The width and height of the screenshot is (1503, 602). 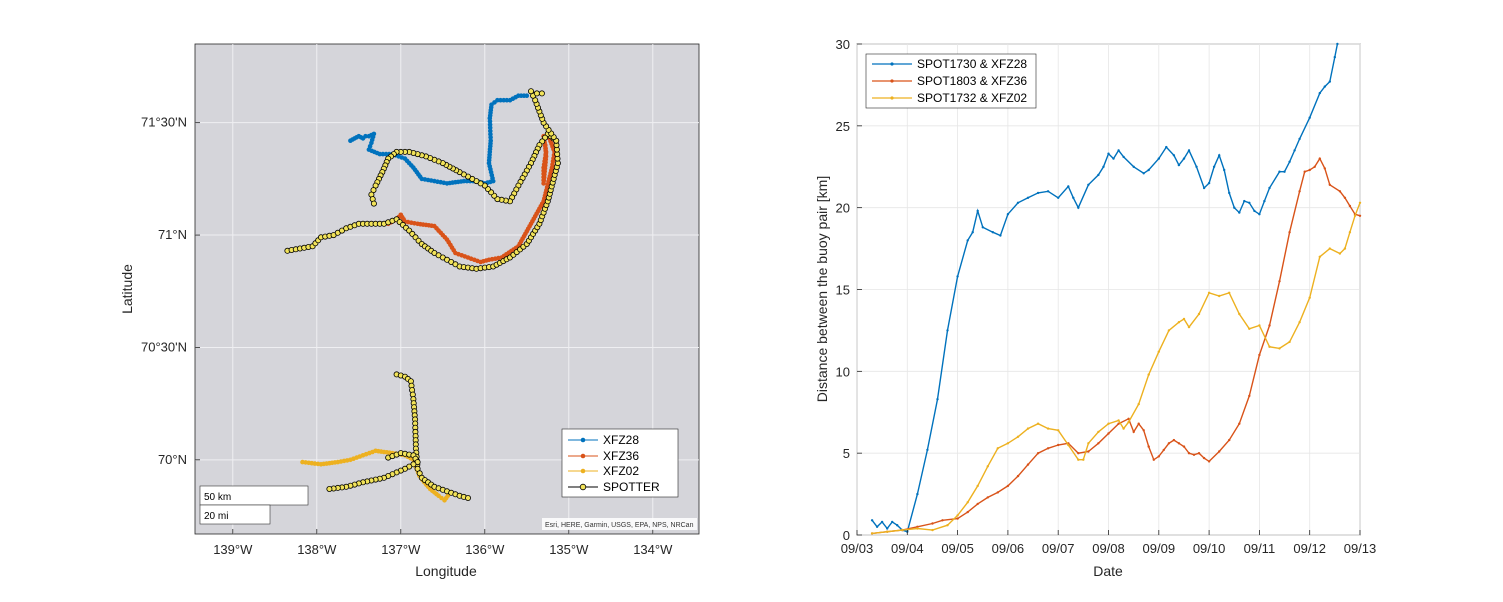 I want to click on map-x-tick-label: 138°W, so click(x=317, y=549).